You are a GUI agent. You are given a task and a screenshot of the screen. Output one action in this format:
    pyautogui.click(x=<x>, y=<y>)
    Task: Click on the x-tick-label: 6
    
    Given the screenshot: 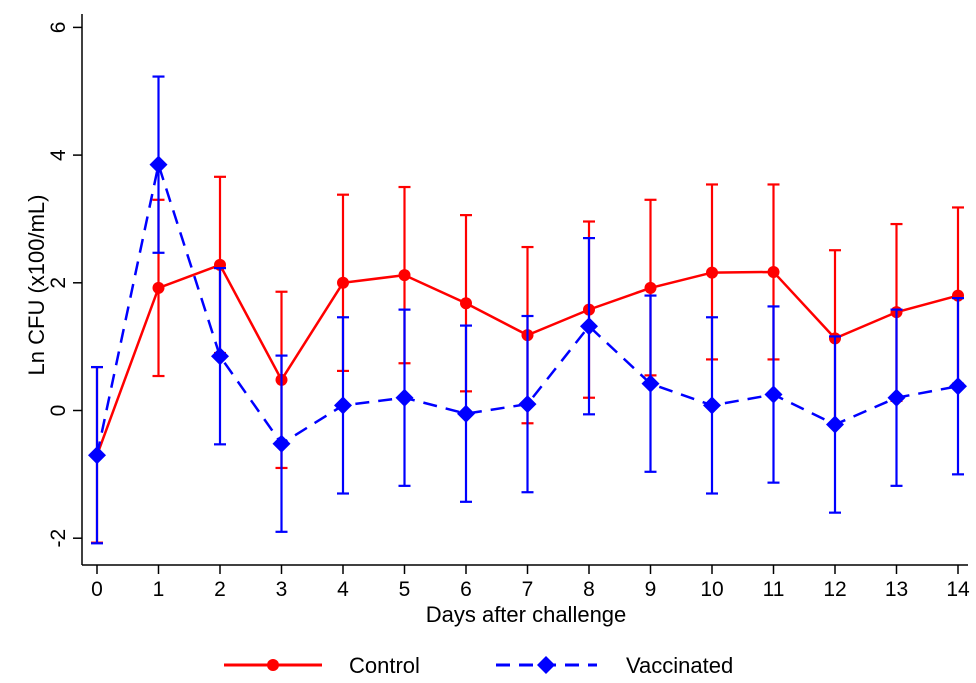 What is the action you would take?
    pyautogui.click(x=466, y=589)
    